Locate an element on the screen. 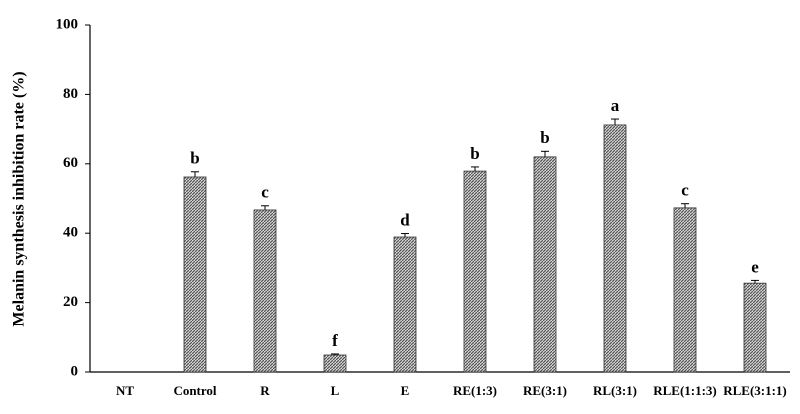  y-tick-label: 20 is located at coordinates (70, 302).